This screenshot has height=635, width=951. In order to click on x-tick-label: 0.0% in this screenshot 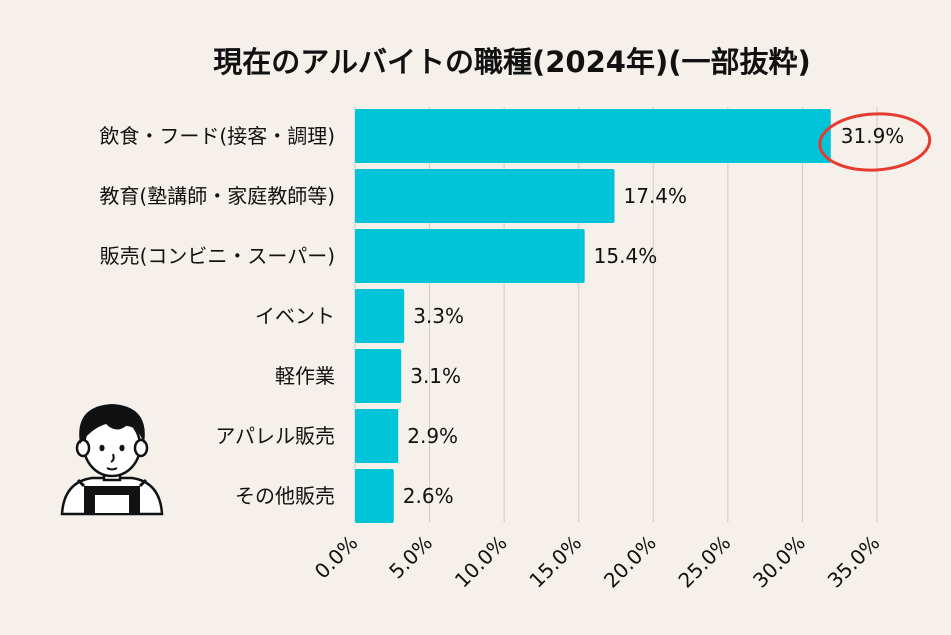, I will do `click(336, 557)`.